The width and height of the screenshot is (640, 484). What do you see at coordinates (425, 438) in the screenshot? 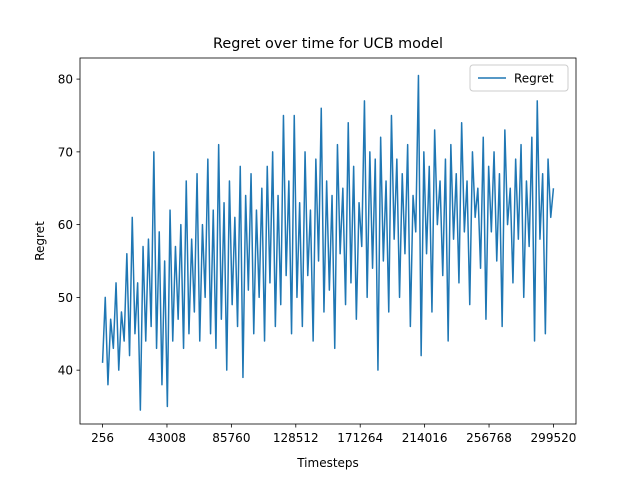
I see `x-tick-label: 214016` at bounding box center [425, 438].